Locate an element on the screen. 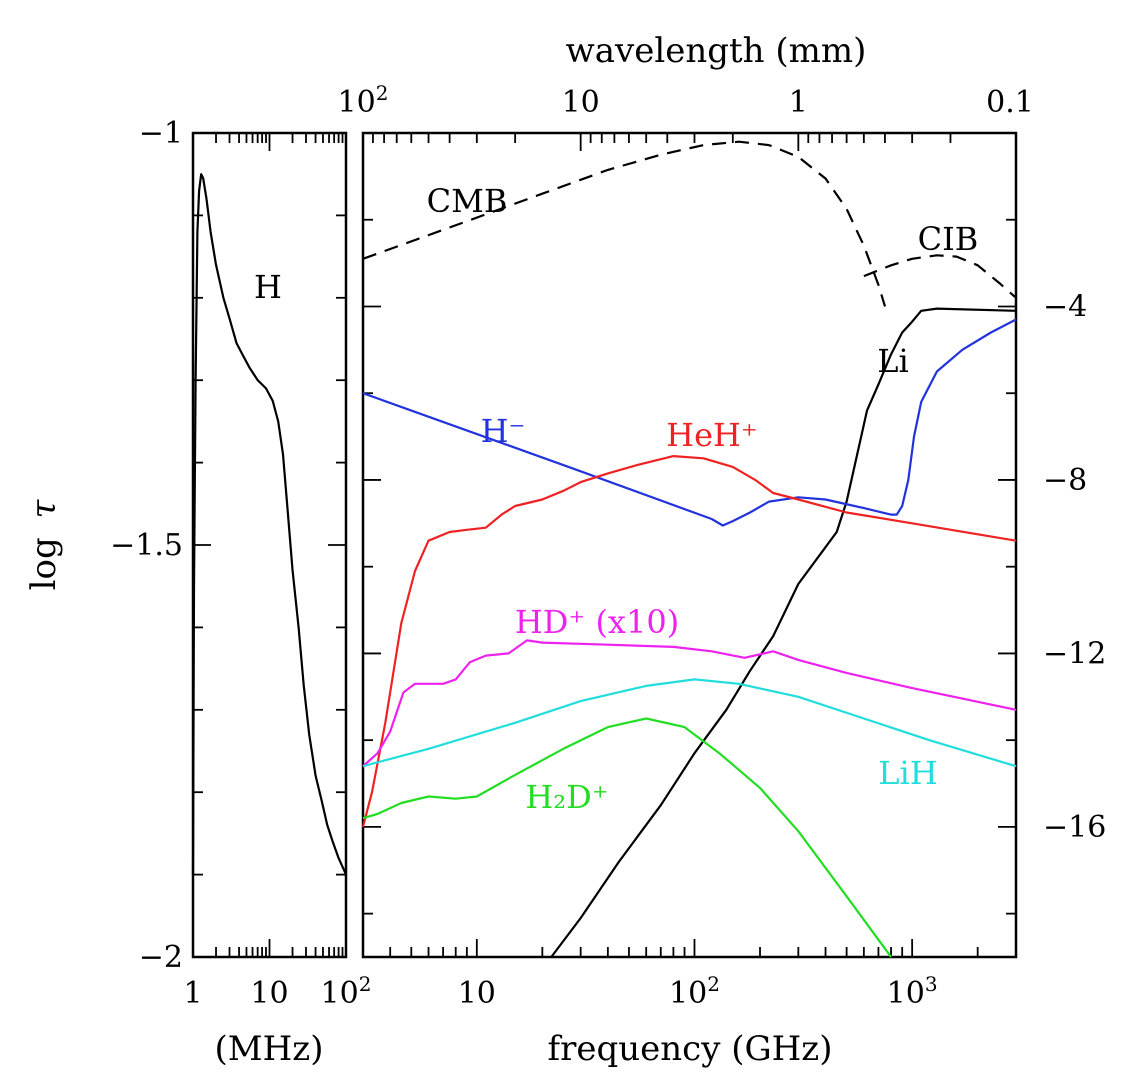 The width and height of the screenshot is (1132, 1091). top-x-tick-label: 0.1 is located at coordinates (1010, 102).